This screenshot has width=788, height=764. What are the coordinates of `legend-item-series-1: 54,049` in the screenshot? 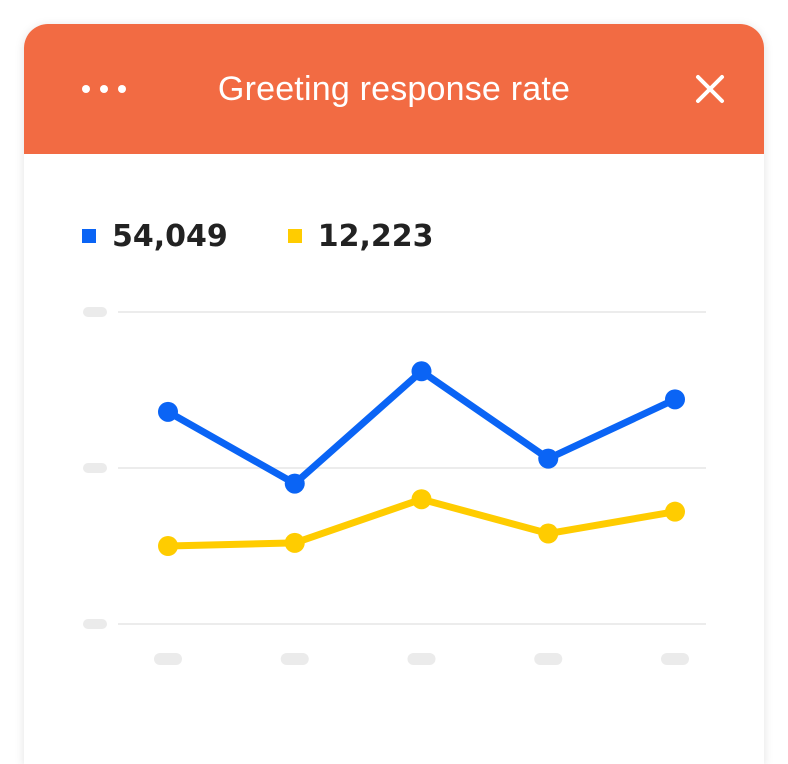 It's located at (155, 236).